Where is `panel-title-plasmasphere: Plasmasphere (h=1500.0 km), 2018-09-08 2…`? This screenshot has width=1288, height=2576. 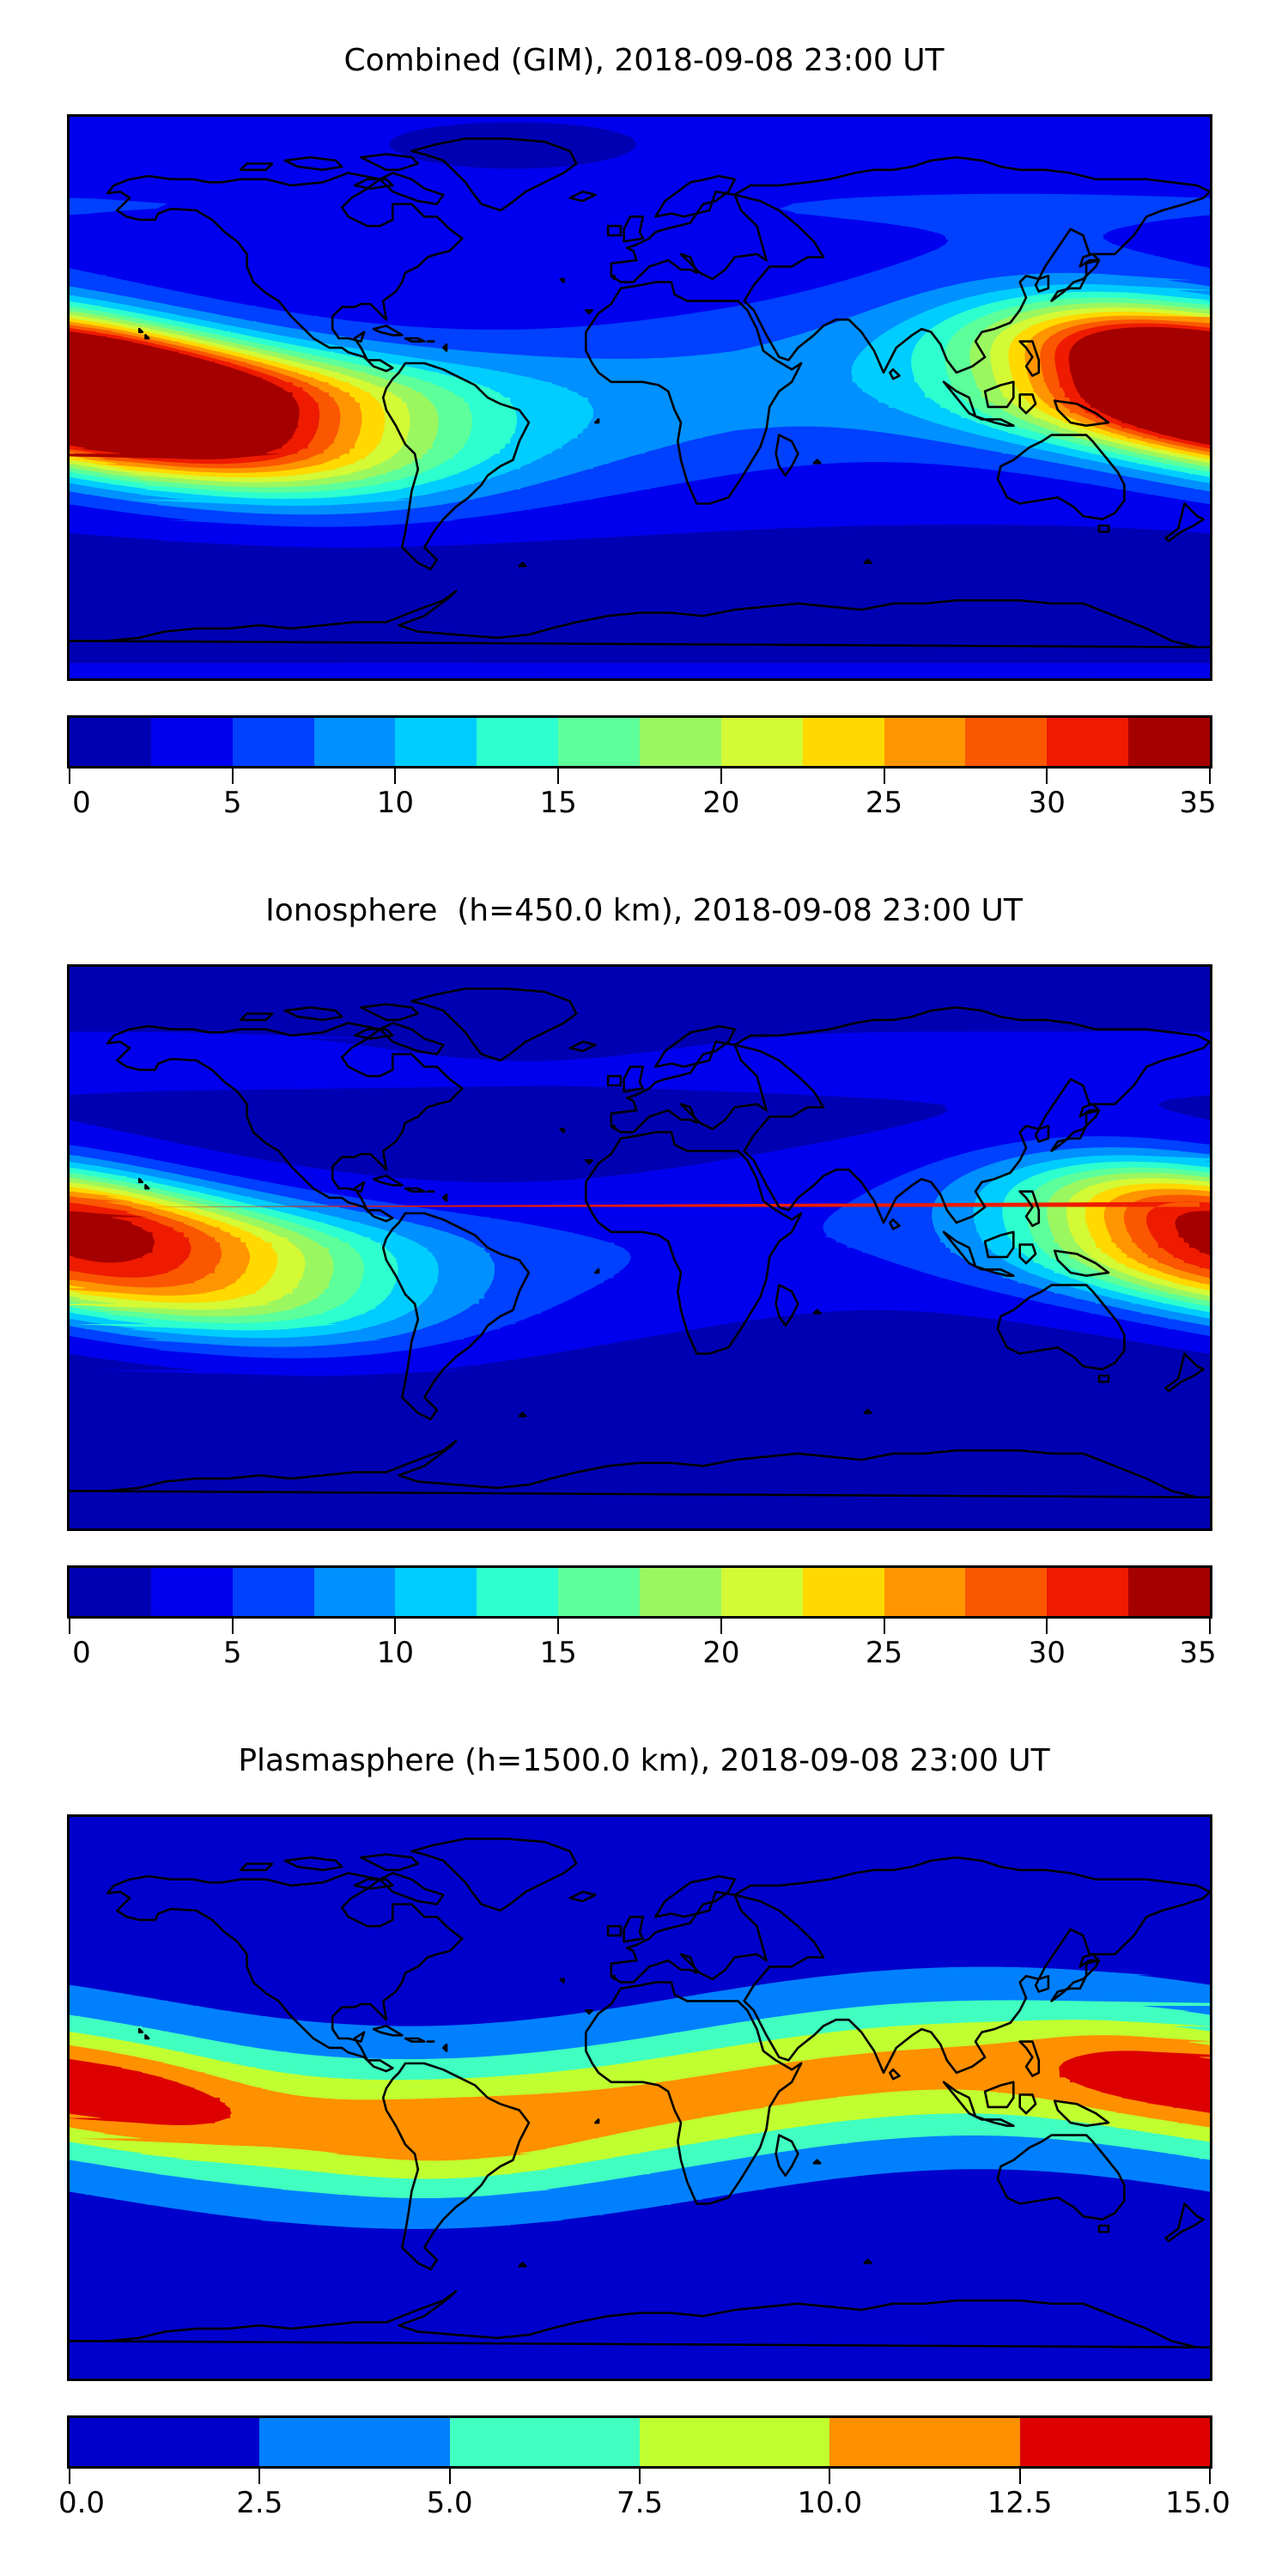
panel-title-plasmasphere: Plasmasphere (h=1500.0 km), 2018-09-08 2… is located at coordinates (644, 1761).